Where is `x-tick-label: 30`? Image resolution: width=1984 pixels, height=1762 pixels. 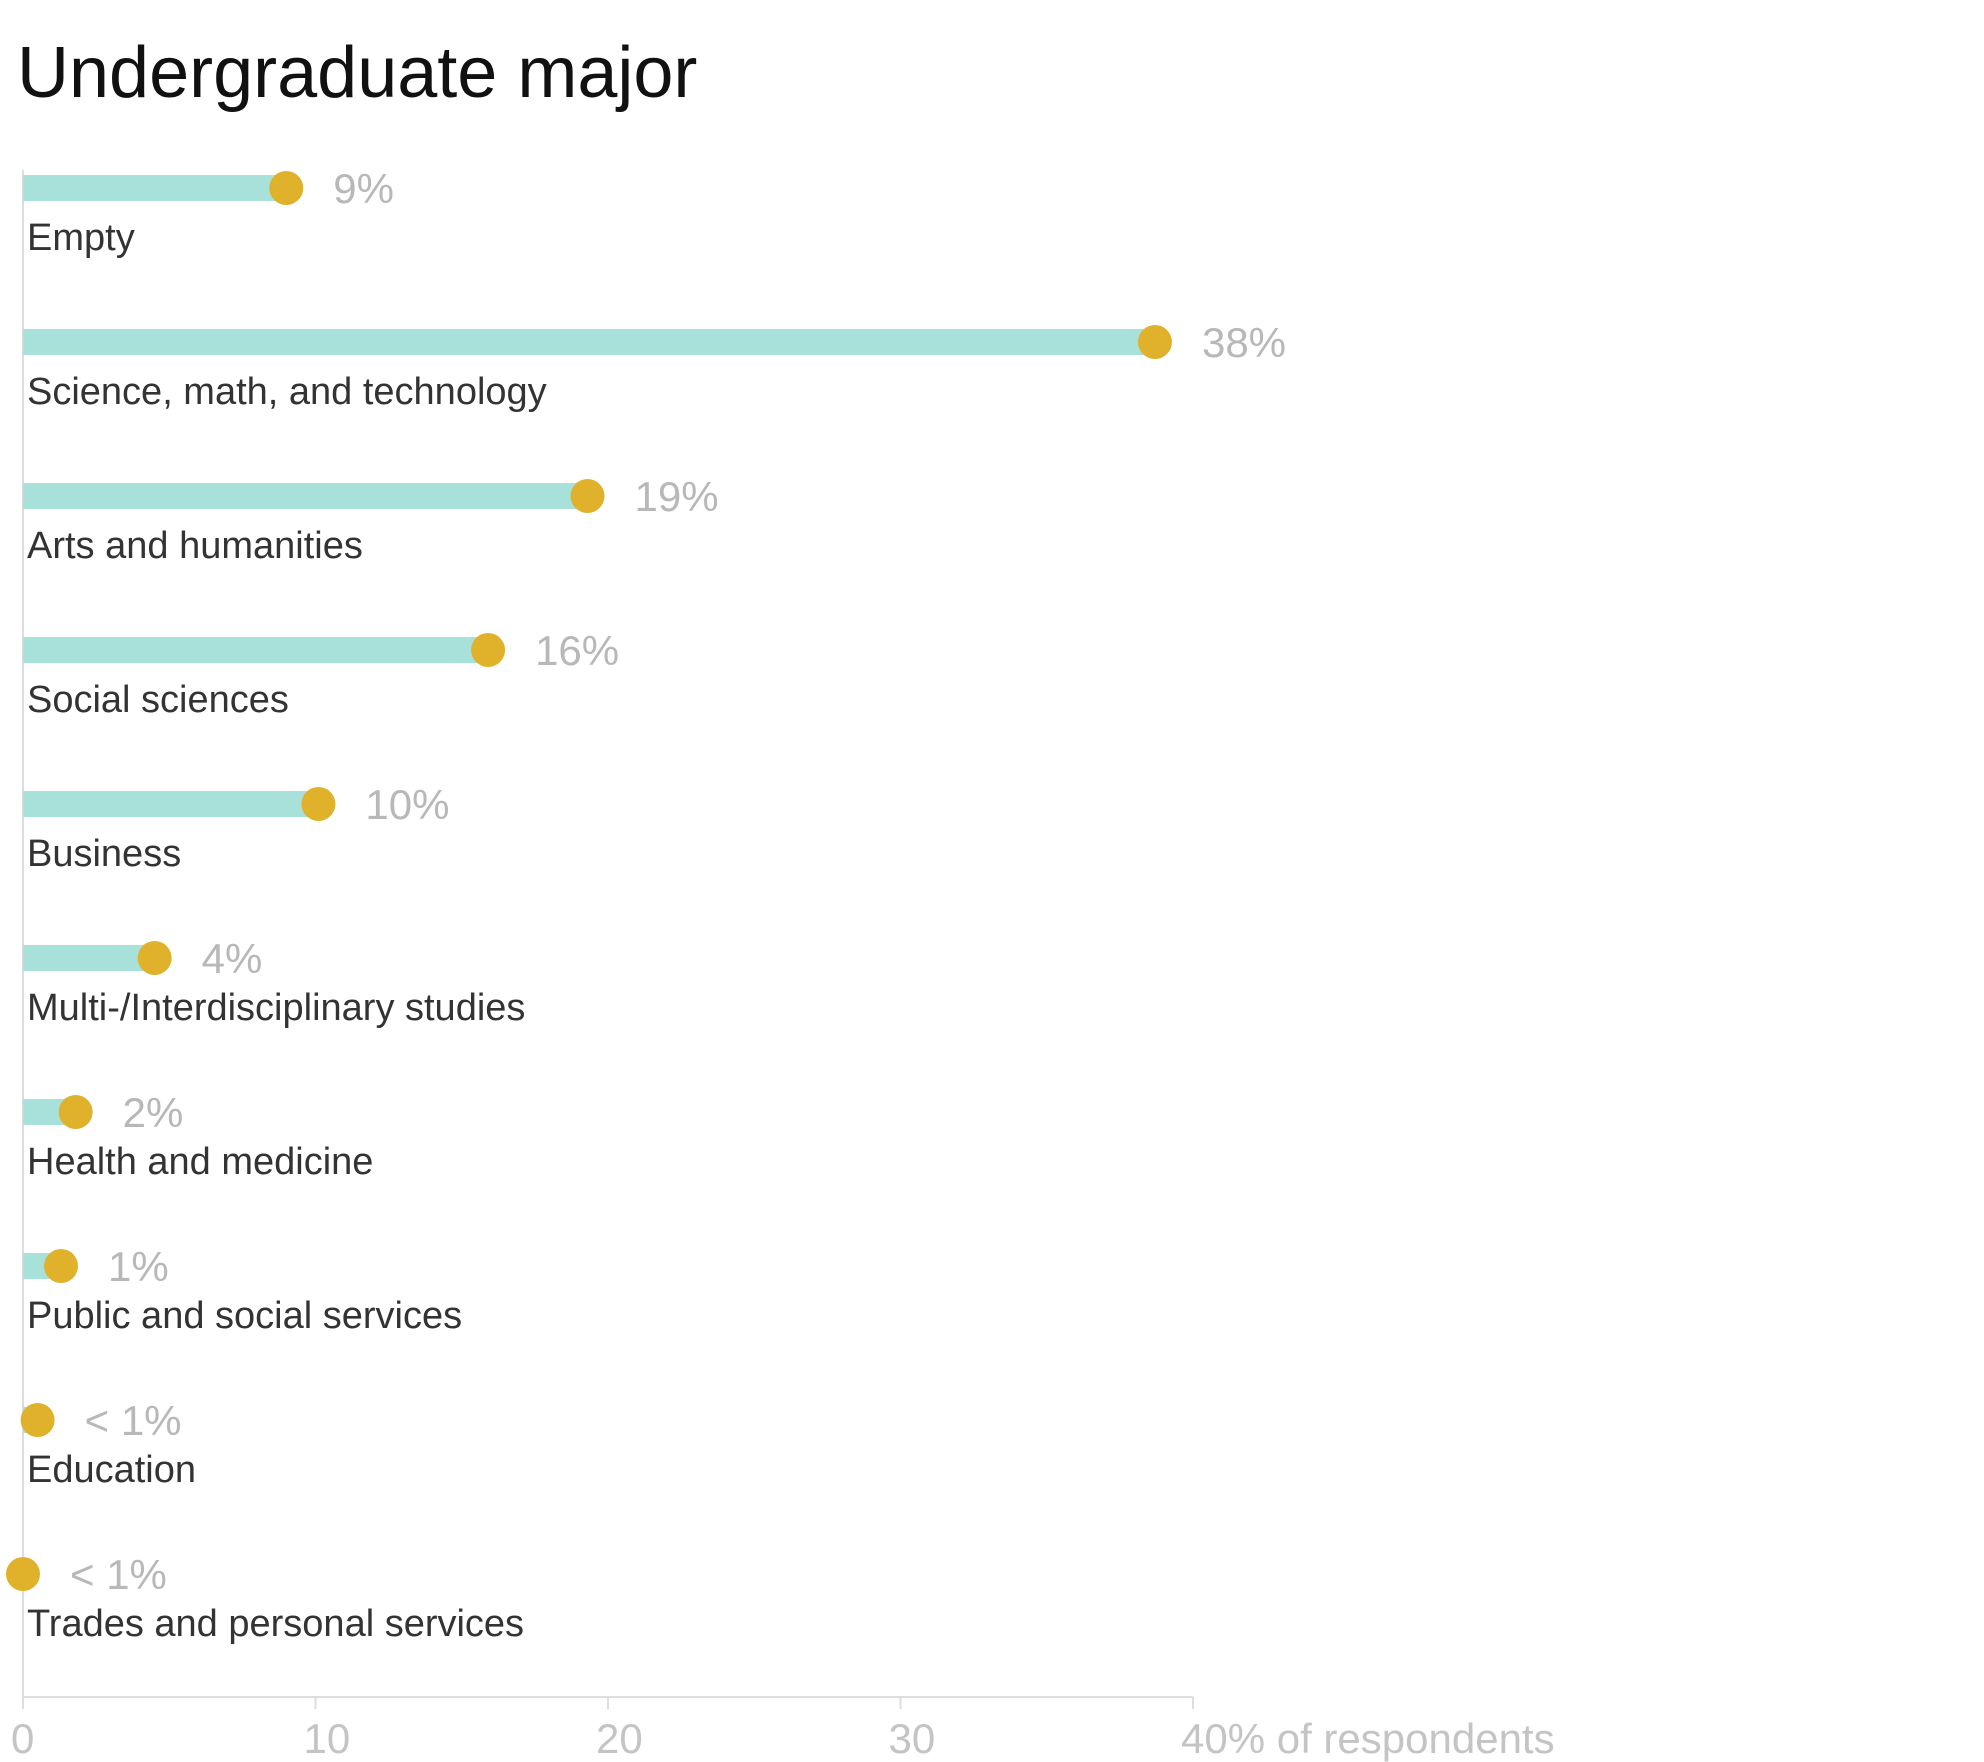 x-tick-label: 30 is located at coordinates (912, 1738).